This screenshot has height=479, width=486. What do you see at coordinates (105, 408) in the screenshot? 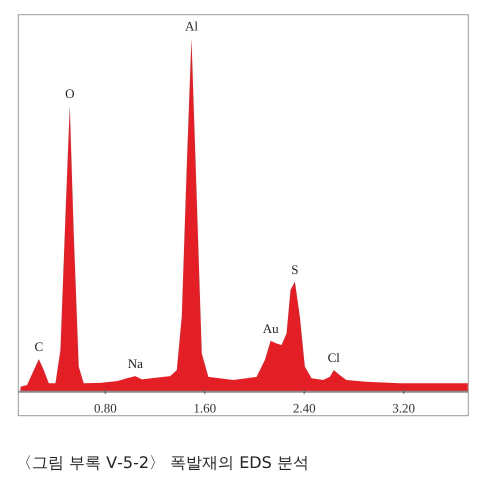
I see `x-tick-label: 0.80` at bounding box center [105, 408].